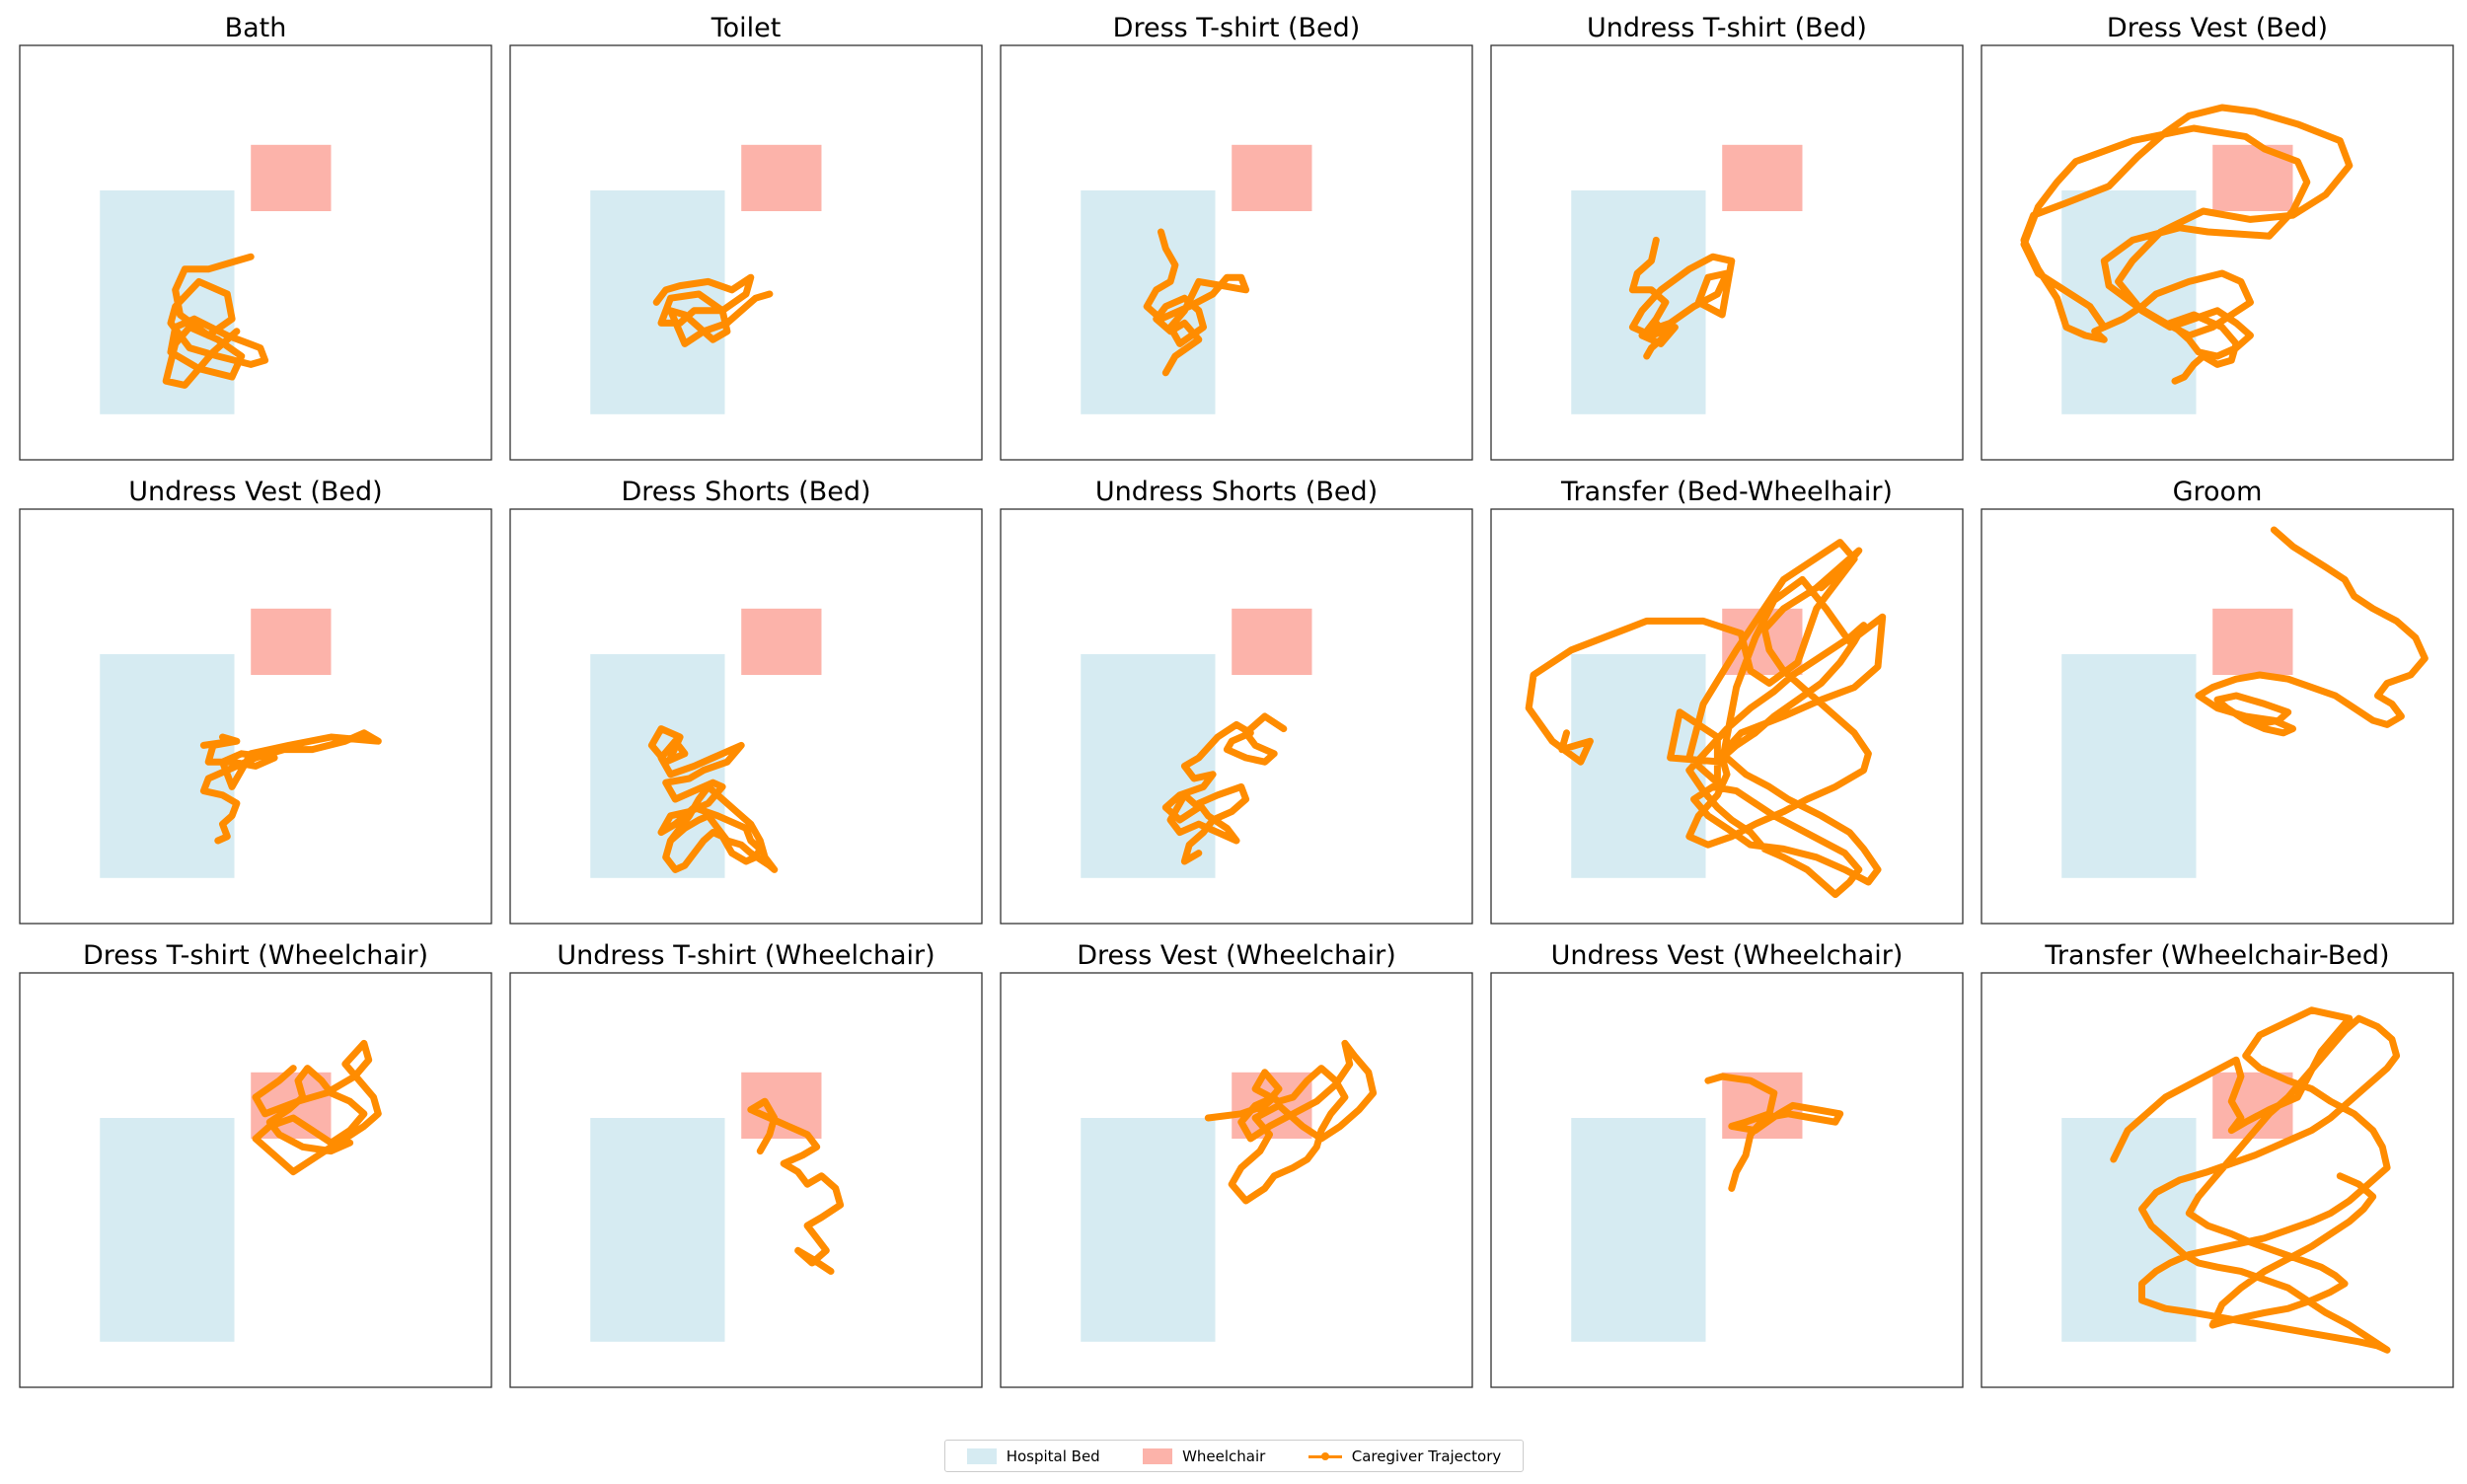 This screenshot has width=2467, height=1484. What do you see at coordinates (255, 492) in the screenshot?
I see `panel-title: Undress Vest (Bed)` at bounding box center [255, 492].